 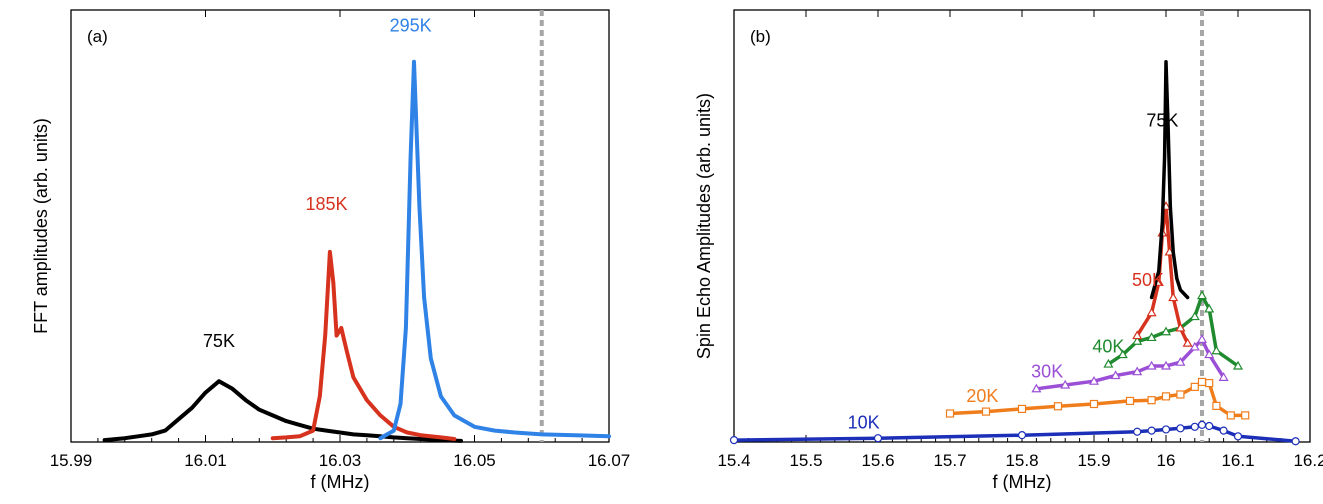 I want to click on x-tick-label-b: 16, so click(x=1166, y=460).